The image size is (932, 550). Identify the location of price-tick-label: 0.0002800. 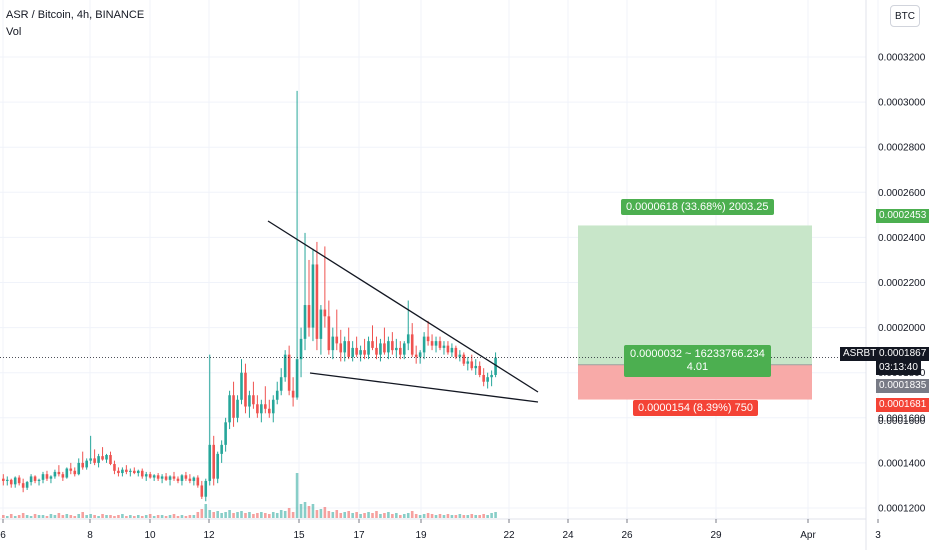
(902, 148).